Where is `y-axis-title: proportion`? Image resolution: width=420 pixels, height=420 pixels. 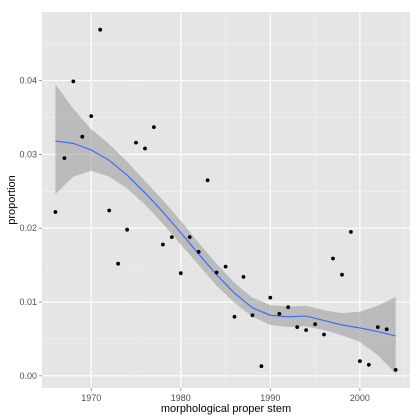
y-axis-title: proportion is located at coordinates (12, 200).